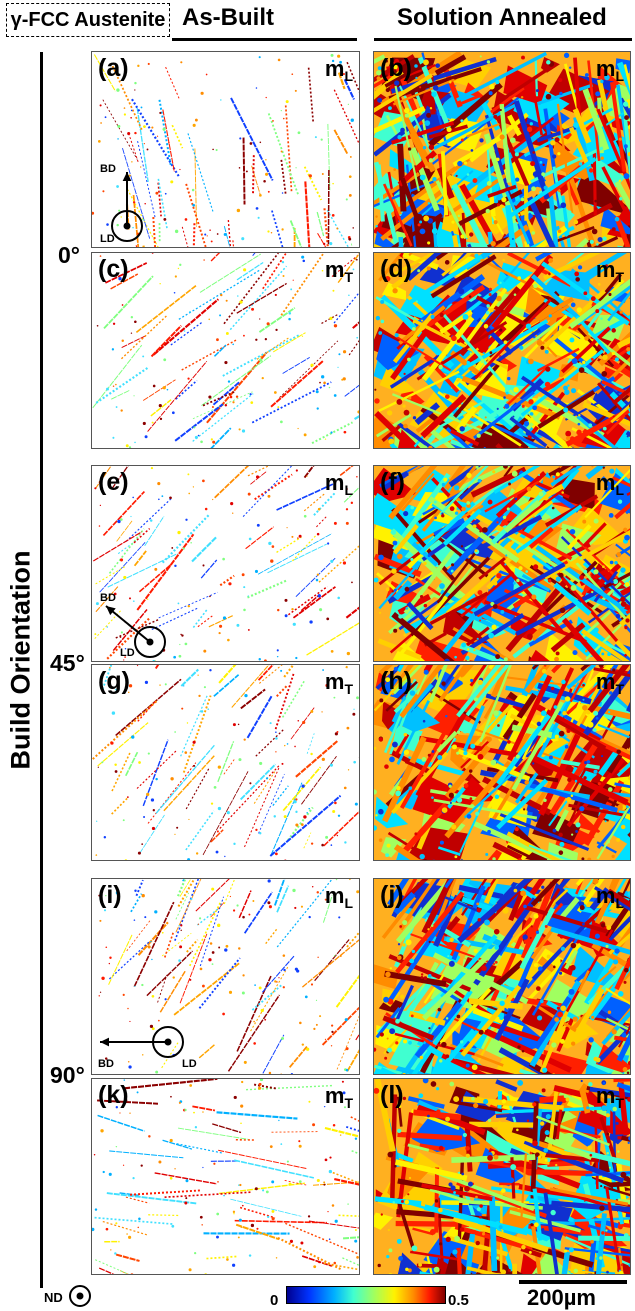 Image resolution: width=635 pixels, height=1311 pixels. I want to click on schmid-factor-label-f: mL, so click(610, 484).